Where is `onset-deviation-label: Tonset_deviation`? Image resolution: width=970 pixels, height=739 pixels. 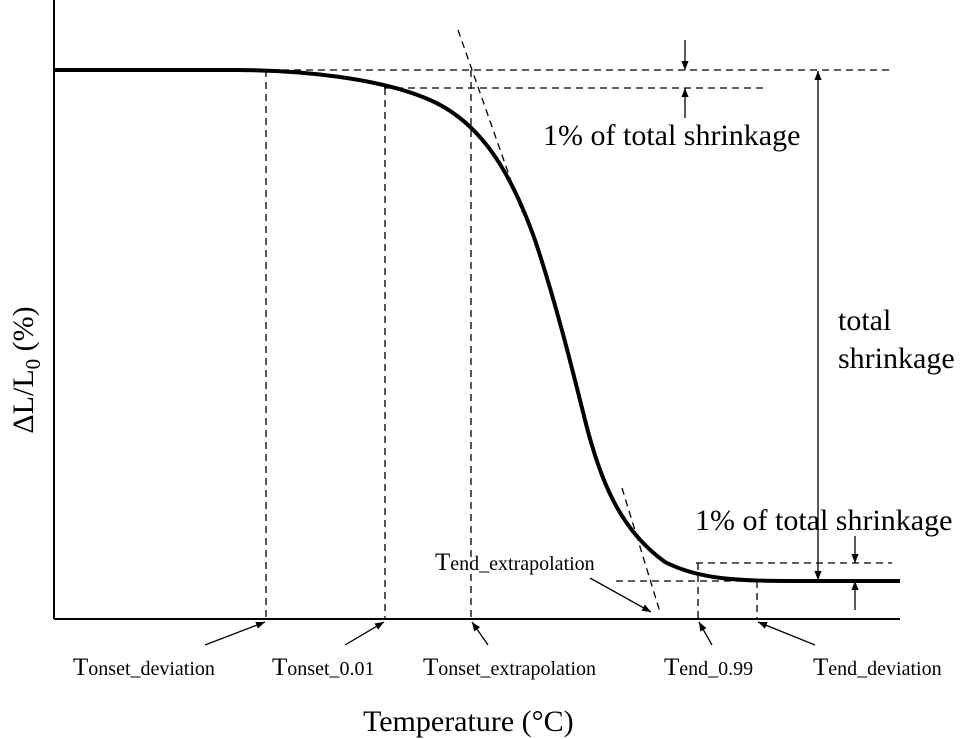 onset-deviation-label: Tonset_deviation is located at coordinates (144, 667).